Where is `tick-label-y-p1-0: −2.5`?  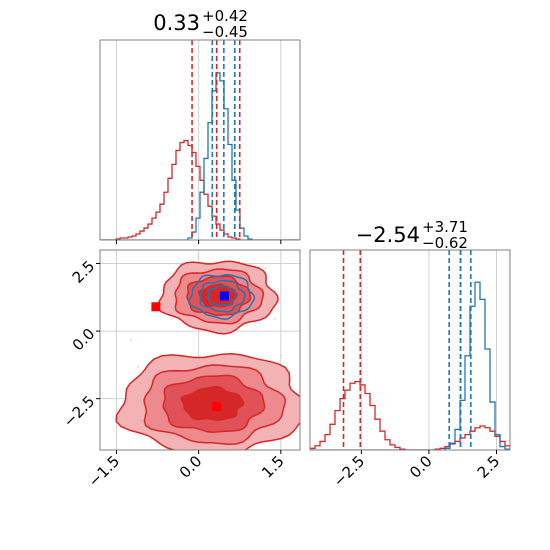 tick-label-y-p1-0: −2.5 is located at coordinates (79, 411).